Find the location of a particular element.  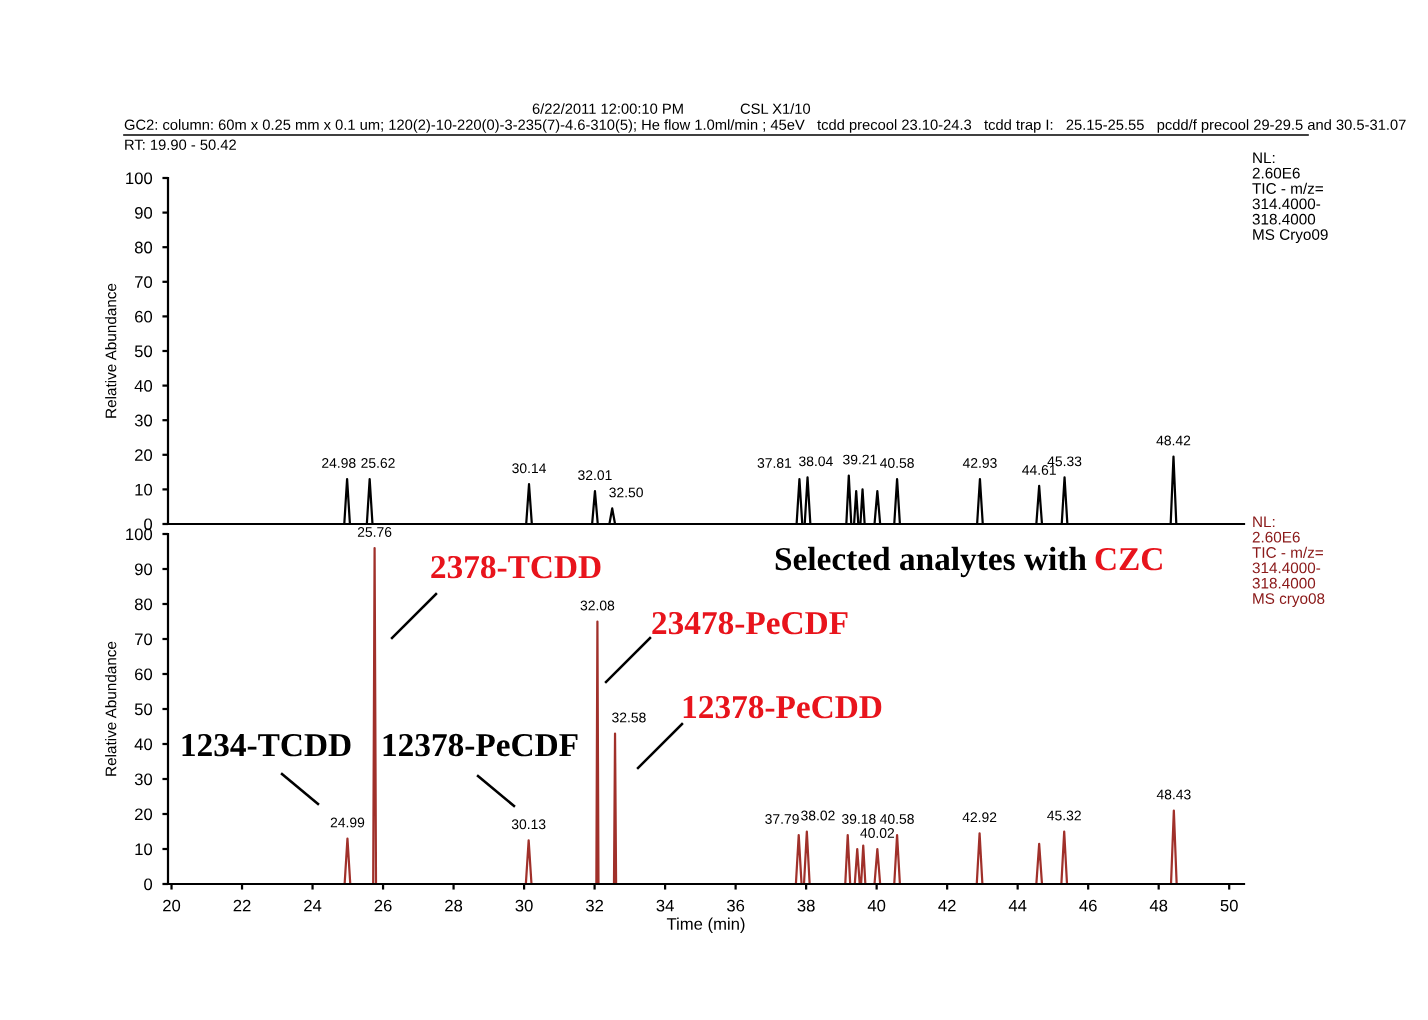

annotation: 12378-PeCDD is located at coordinates (782, 707).